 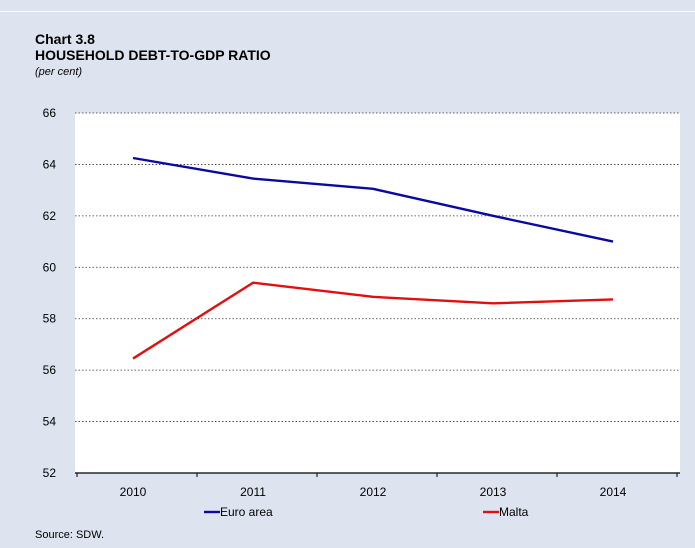 What do you see at coordinates (373, 320) in the screenshot?
I see `series-line-malta` at bounding box center [373, 320].